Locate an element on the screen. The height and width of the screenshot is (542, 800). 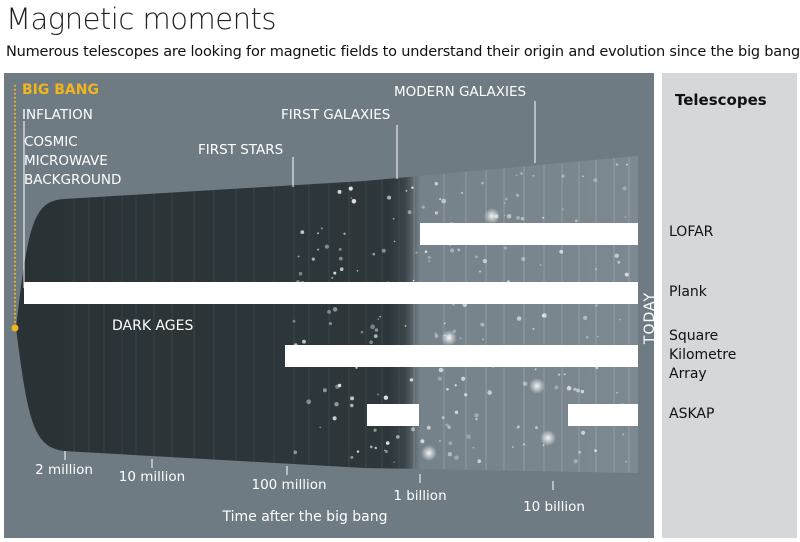
tick-label-2-million: 2 million is located at coordinates (64, 470).